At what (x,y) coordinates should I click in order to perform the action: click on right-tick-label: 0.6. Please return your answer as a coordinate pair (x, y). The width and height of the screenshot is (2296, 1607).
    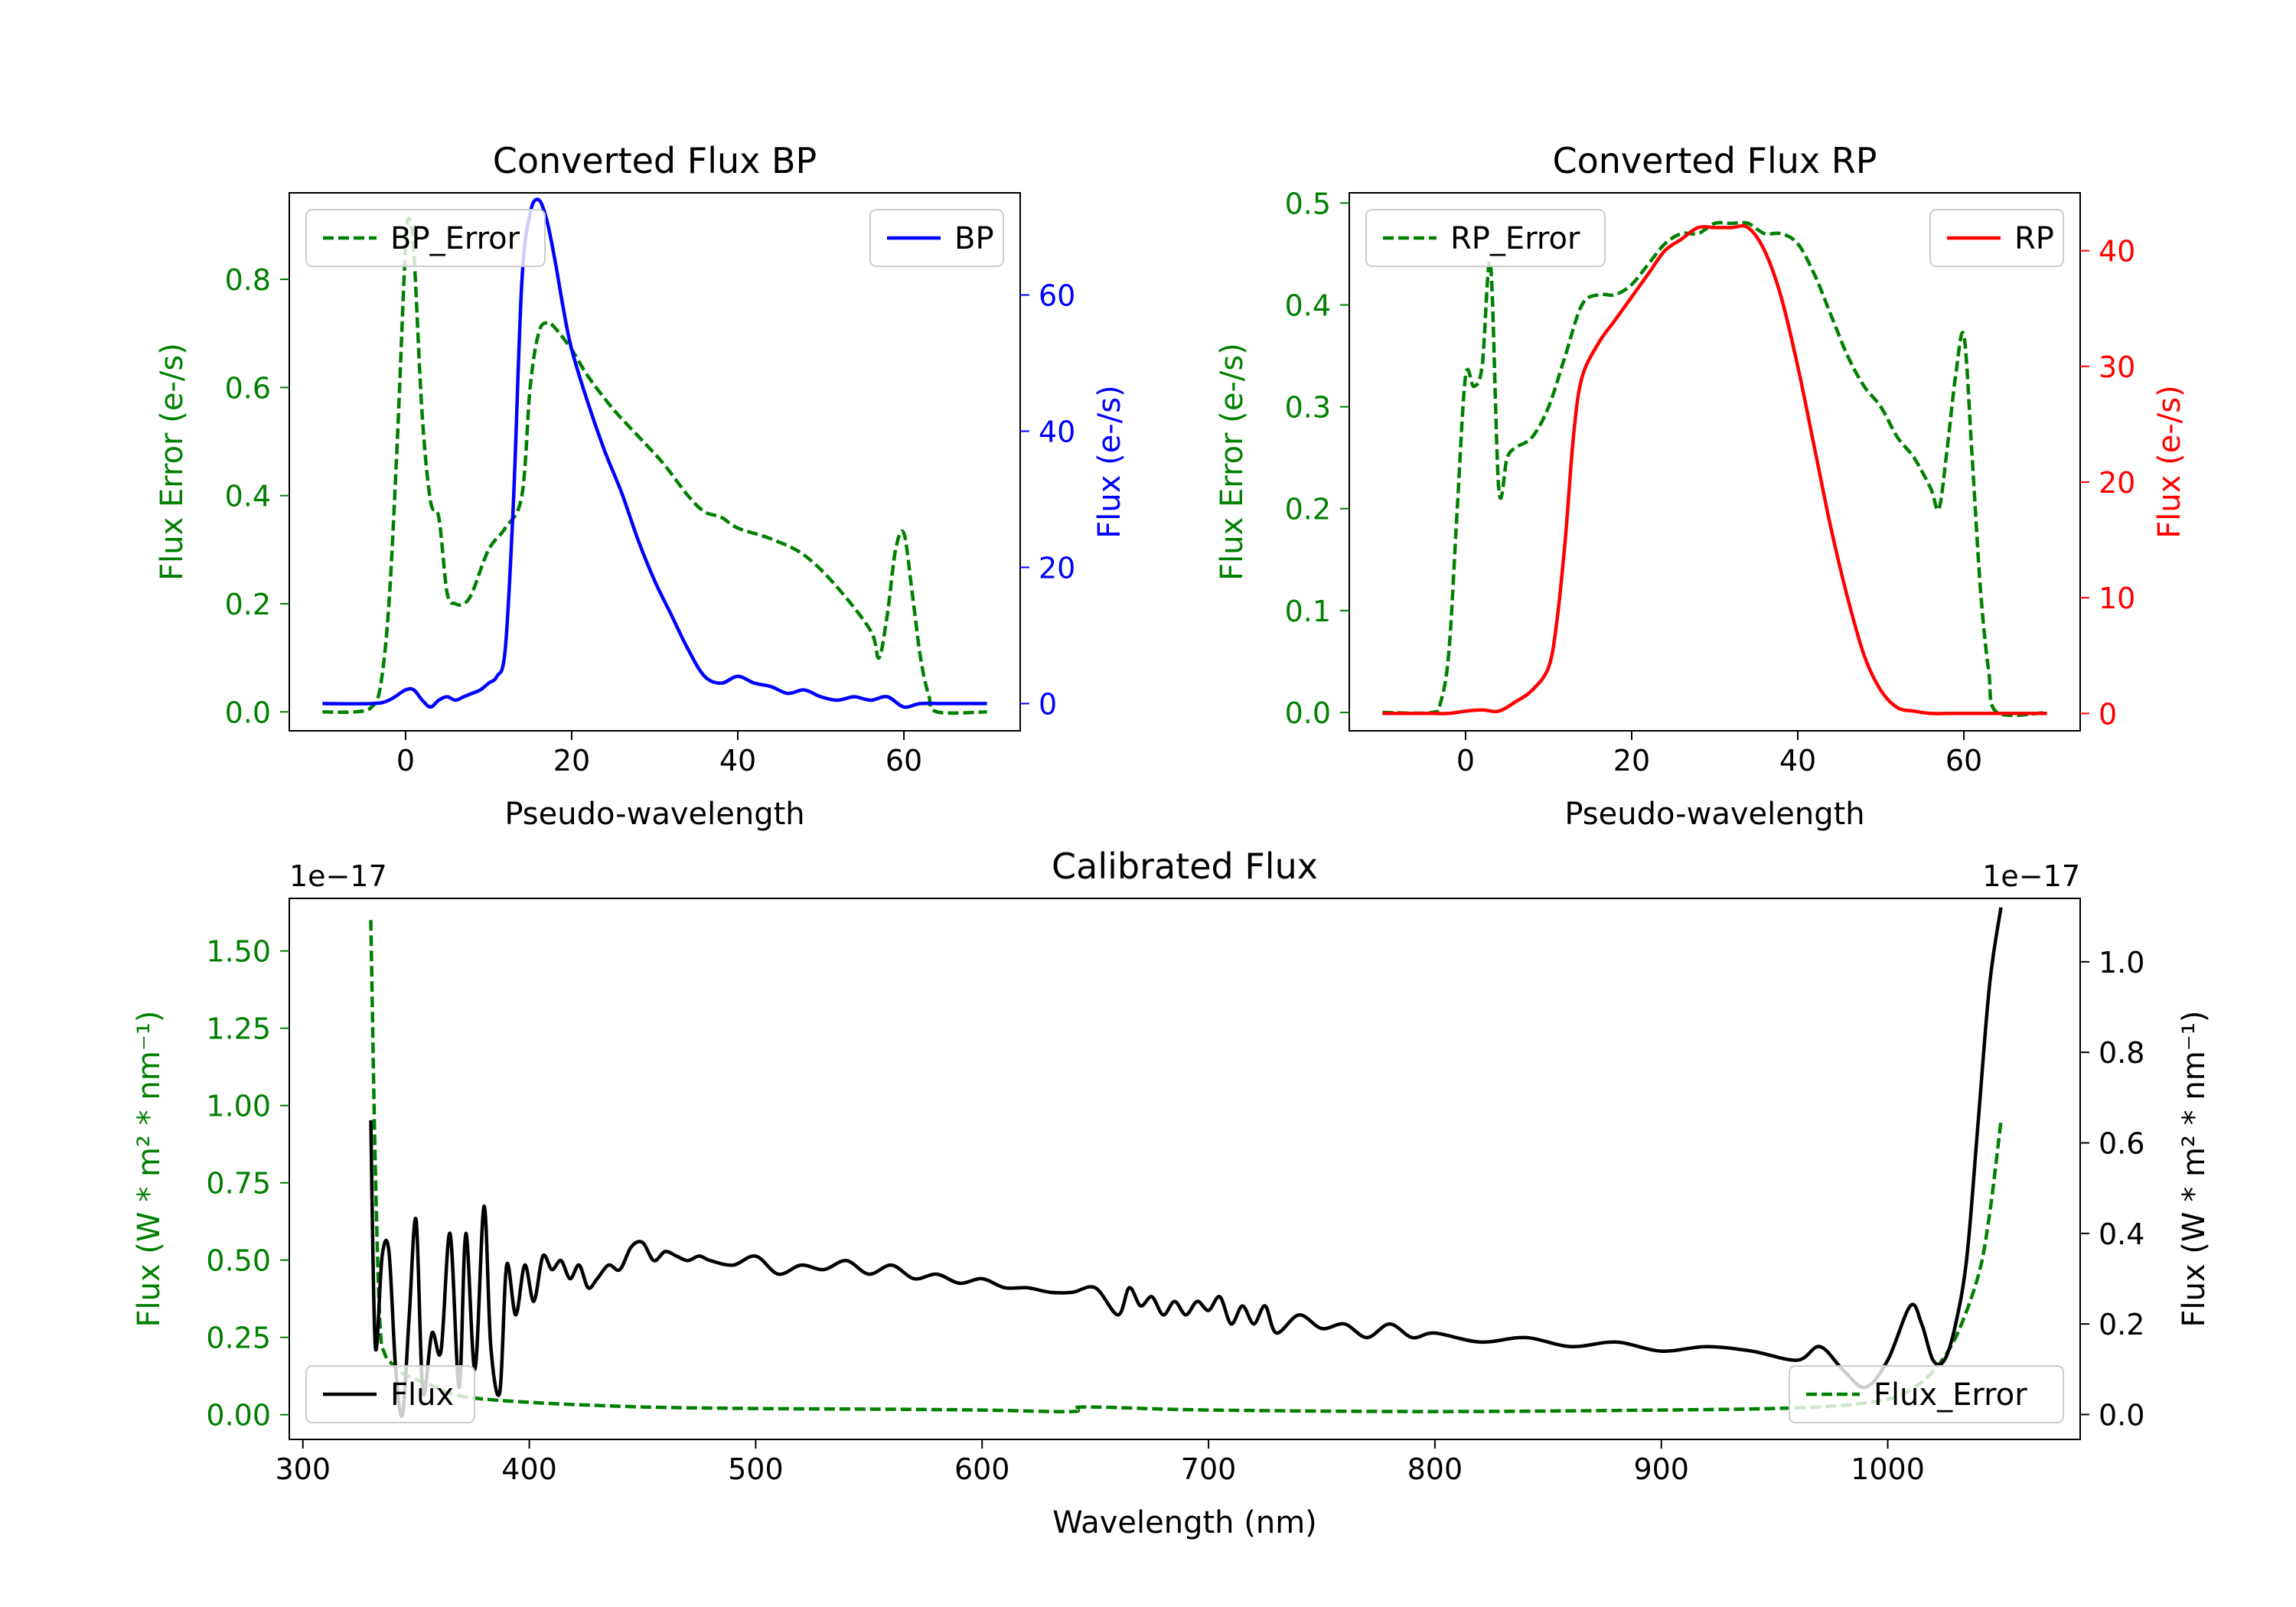
    Looking at the image, I should click on (2121, 1143).